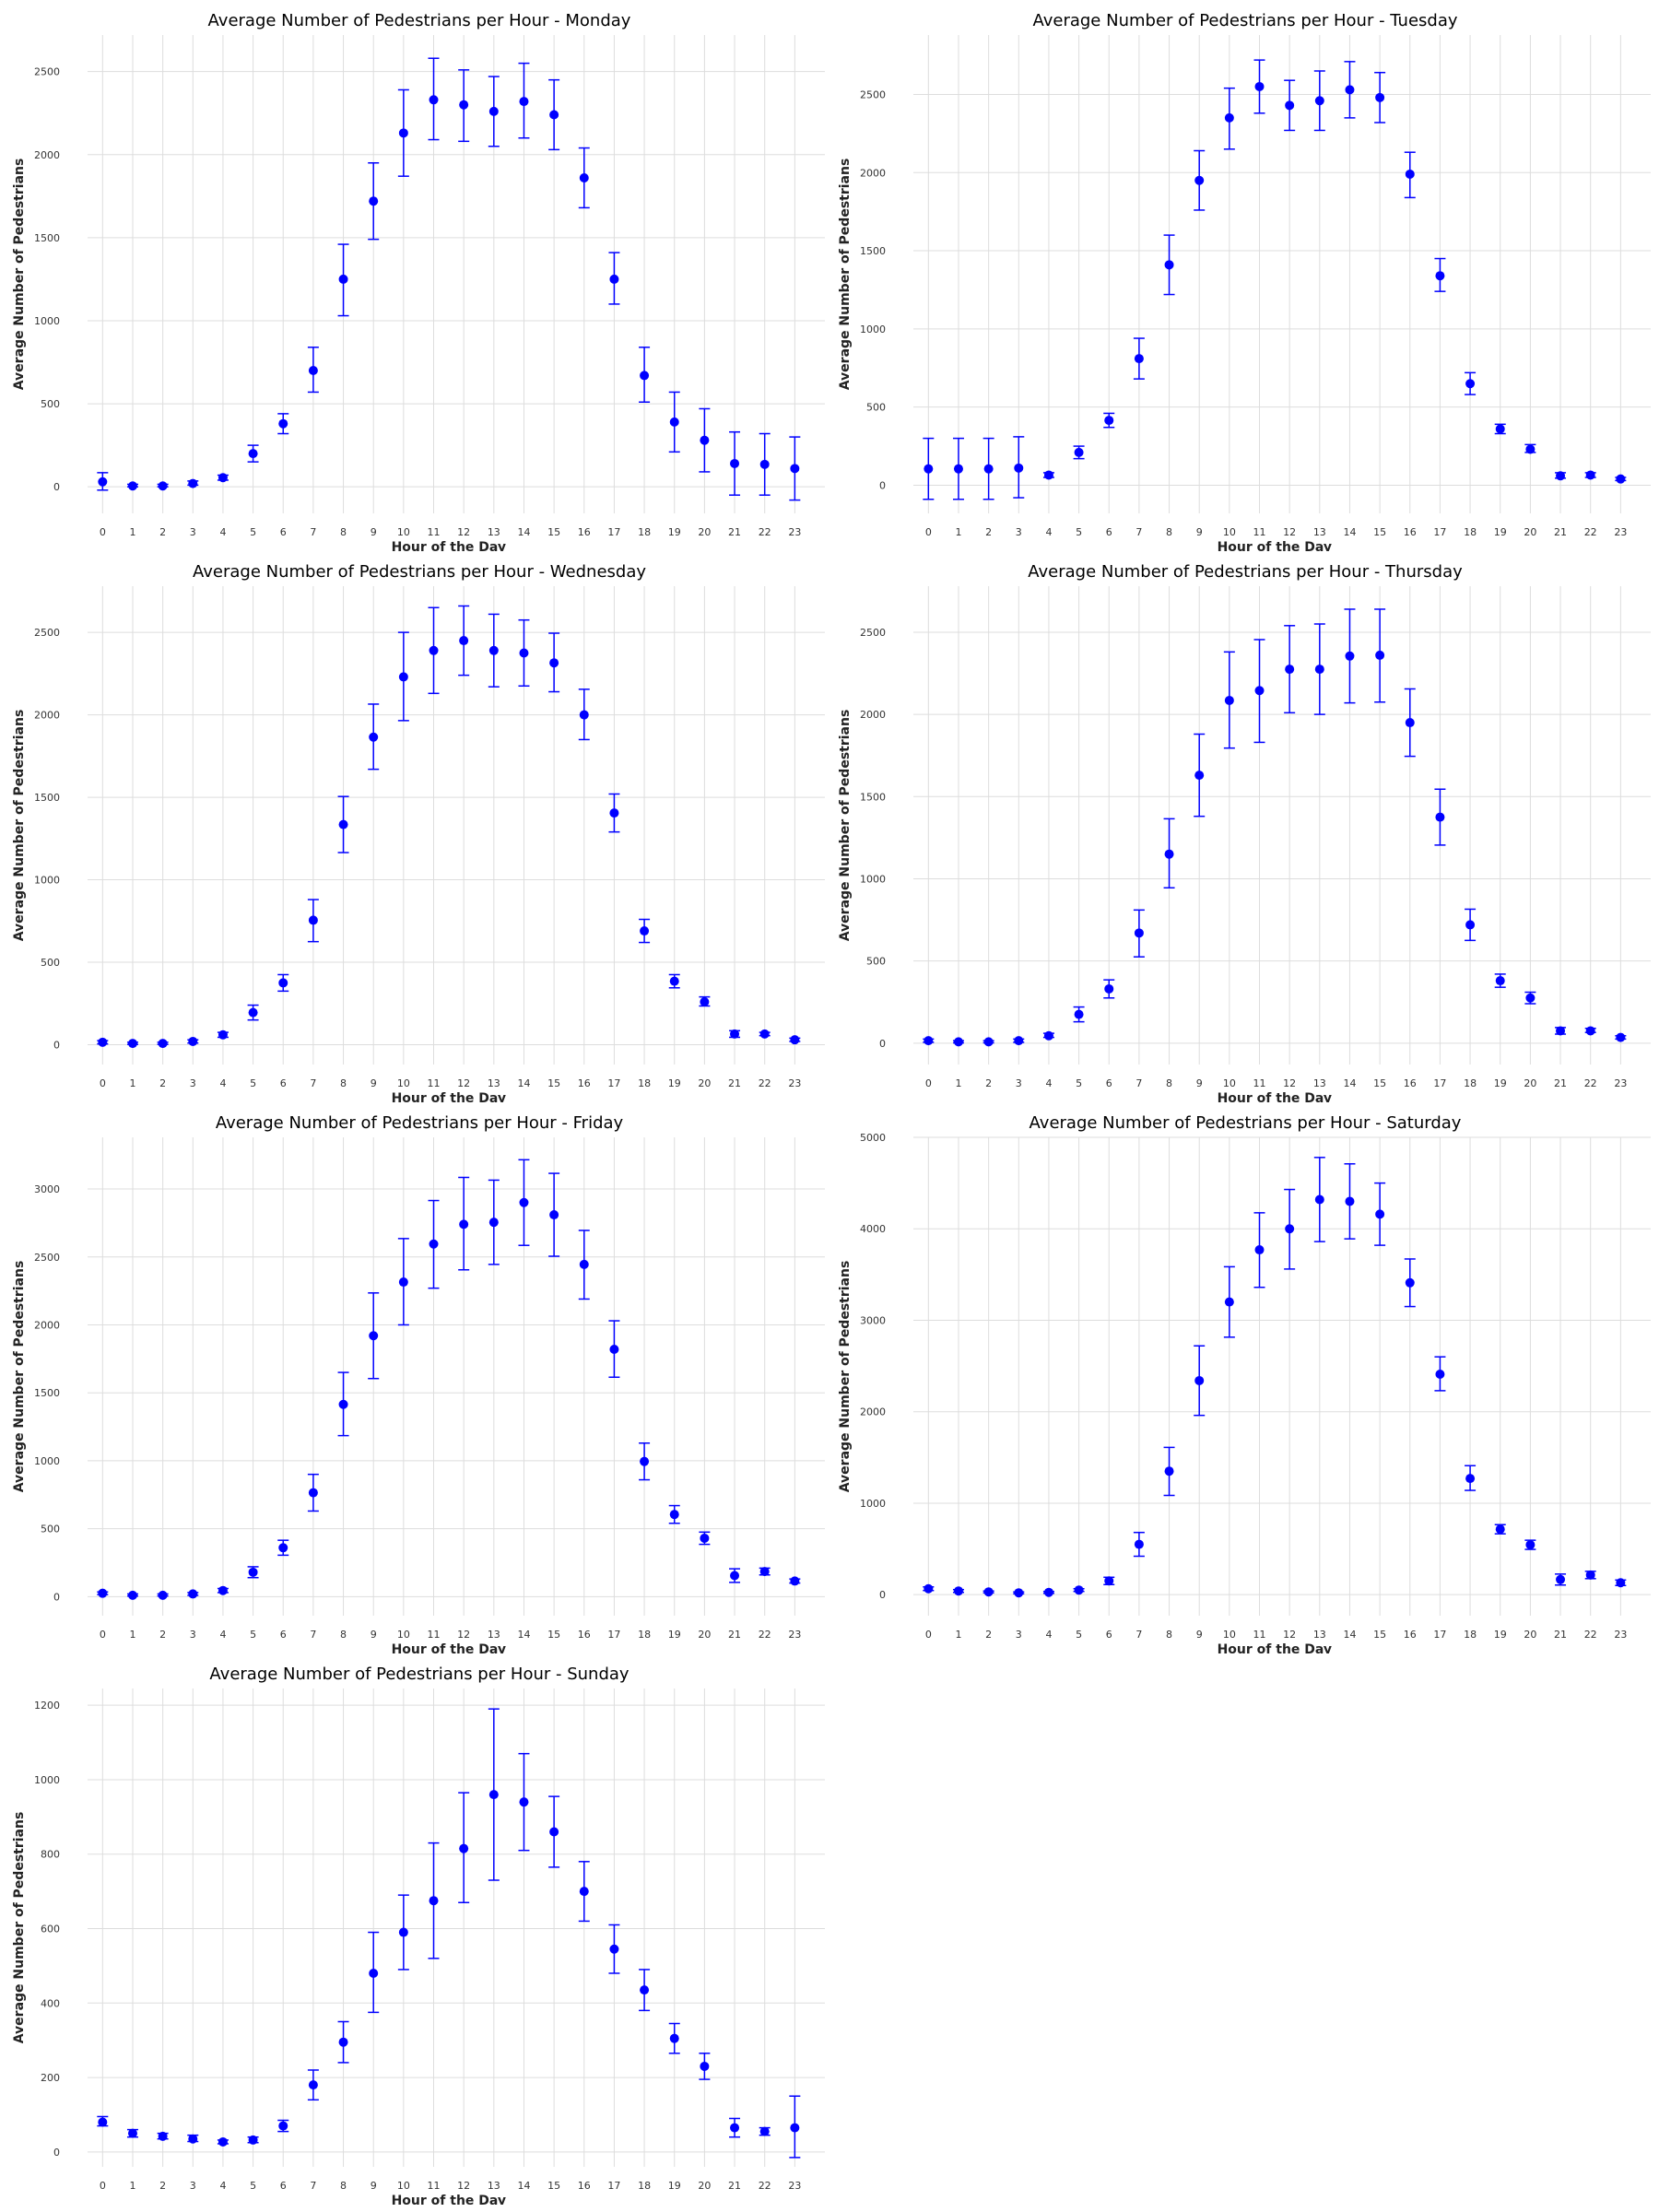  What do you see at coordinates (1199, 1635) in the screenshot?
I see `x-tick-label: 9` at bounding box center [1199, 1635].